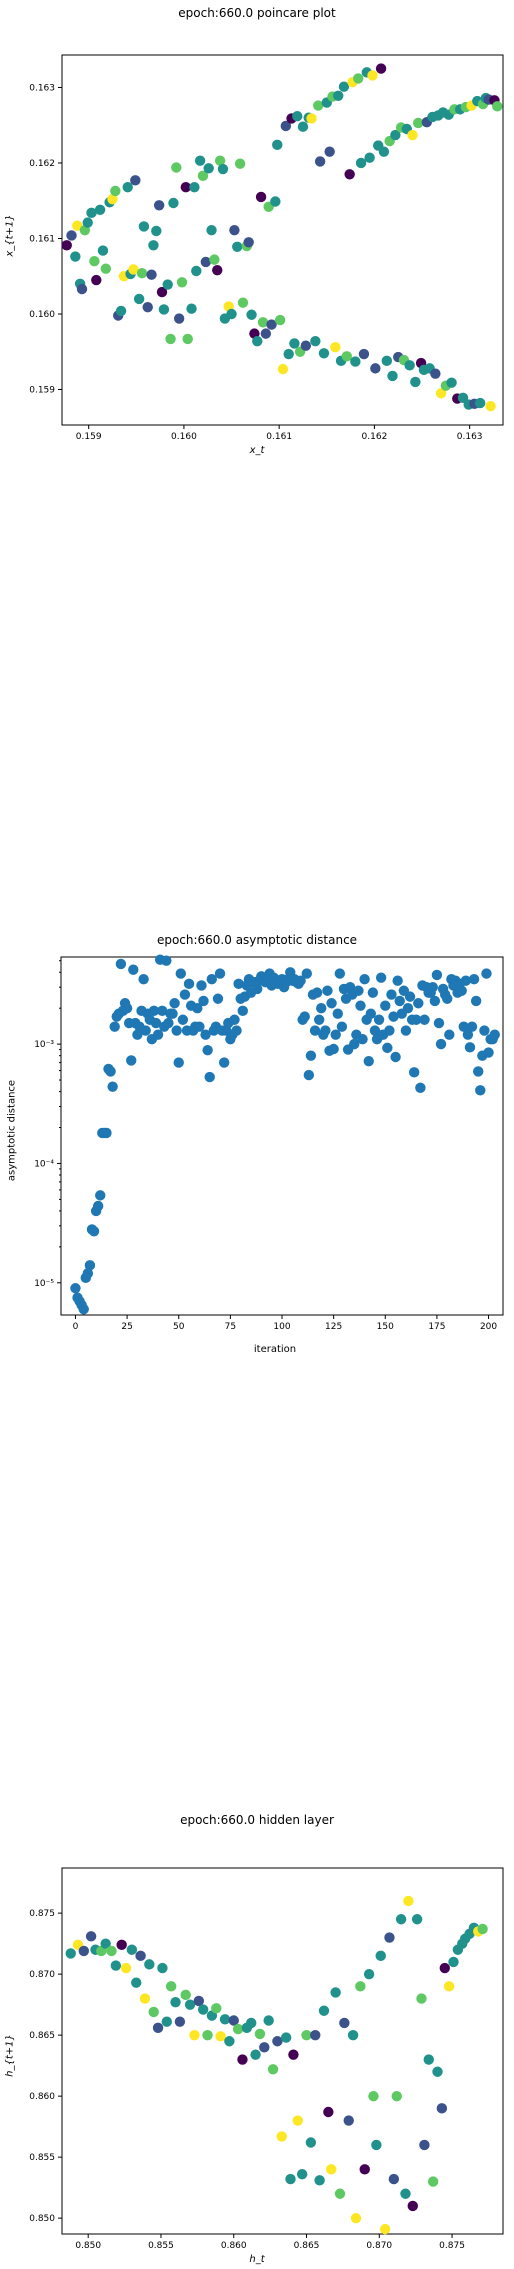 The height and width of the screenshot is (2269, 514). Describe the element at coordinates (76, 1327) in the screenshot. I see `x-tick-label: 0` at that location.